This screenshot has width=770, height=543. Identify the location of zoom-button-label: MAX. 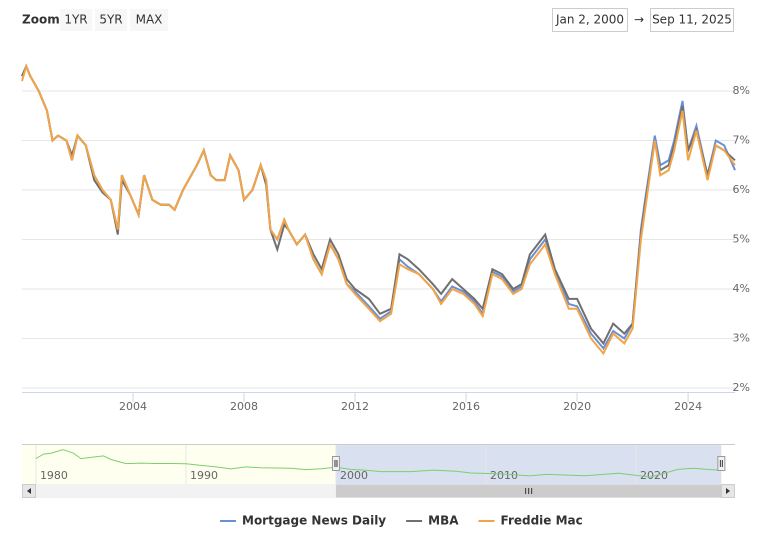
(149, 20).